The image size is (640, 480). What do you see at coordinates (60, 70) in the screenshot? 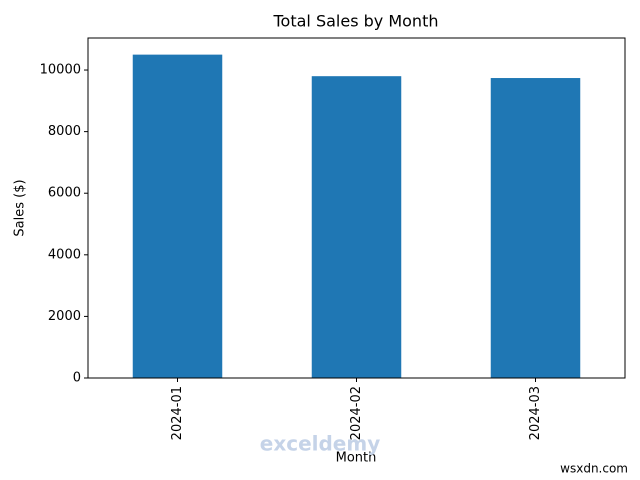
I see `y-tick-label: 10000` at bounding box center [60, 70].